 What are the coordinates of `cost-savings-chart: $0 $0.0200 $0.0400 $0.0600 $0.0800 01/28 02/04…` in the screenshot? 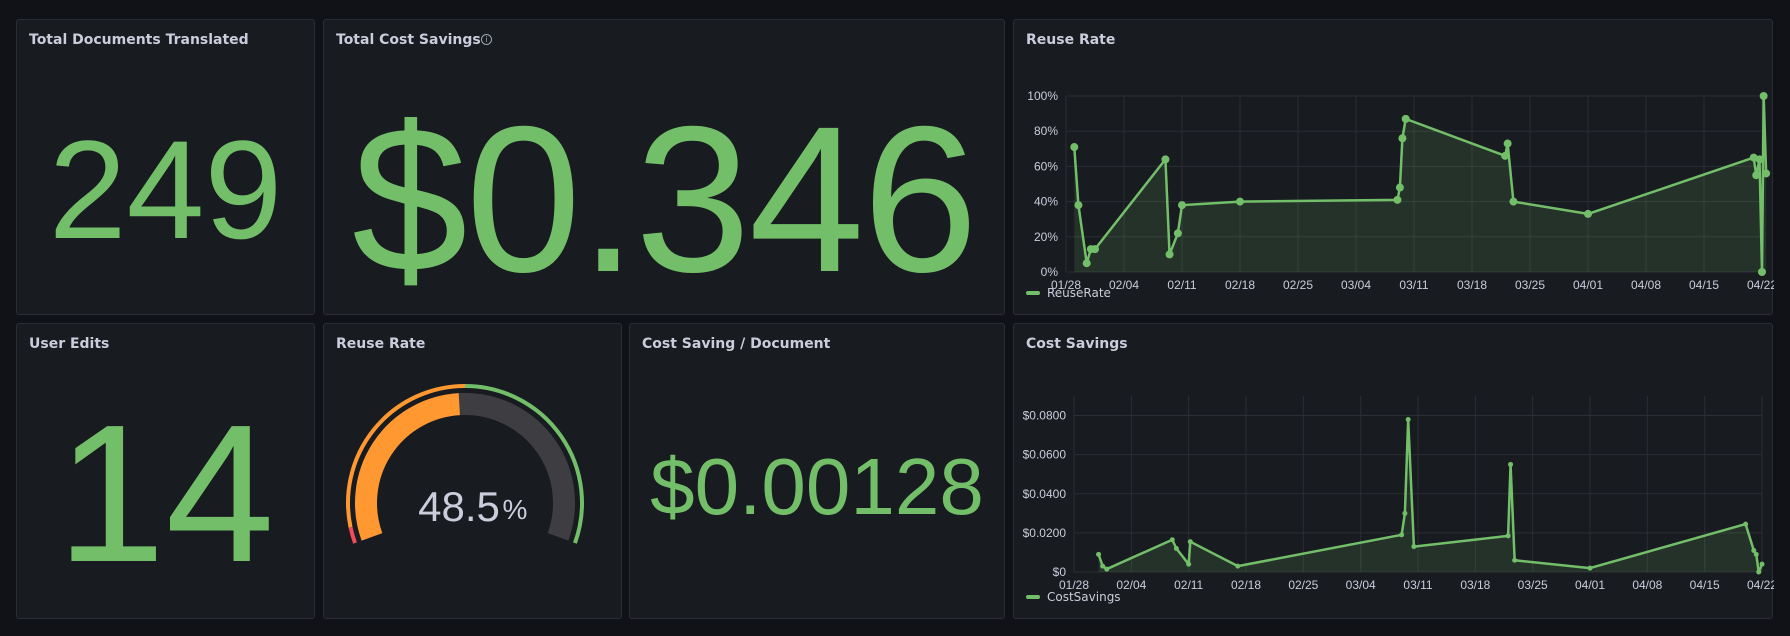 It's located at (1398, 494).